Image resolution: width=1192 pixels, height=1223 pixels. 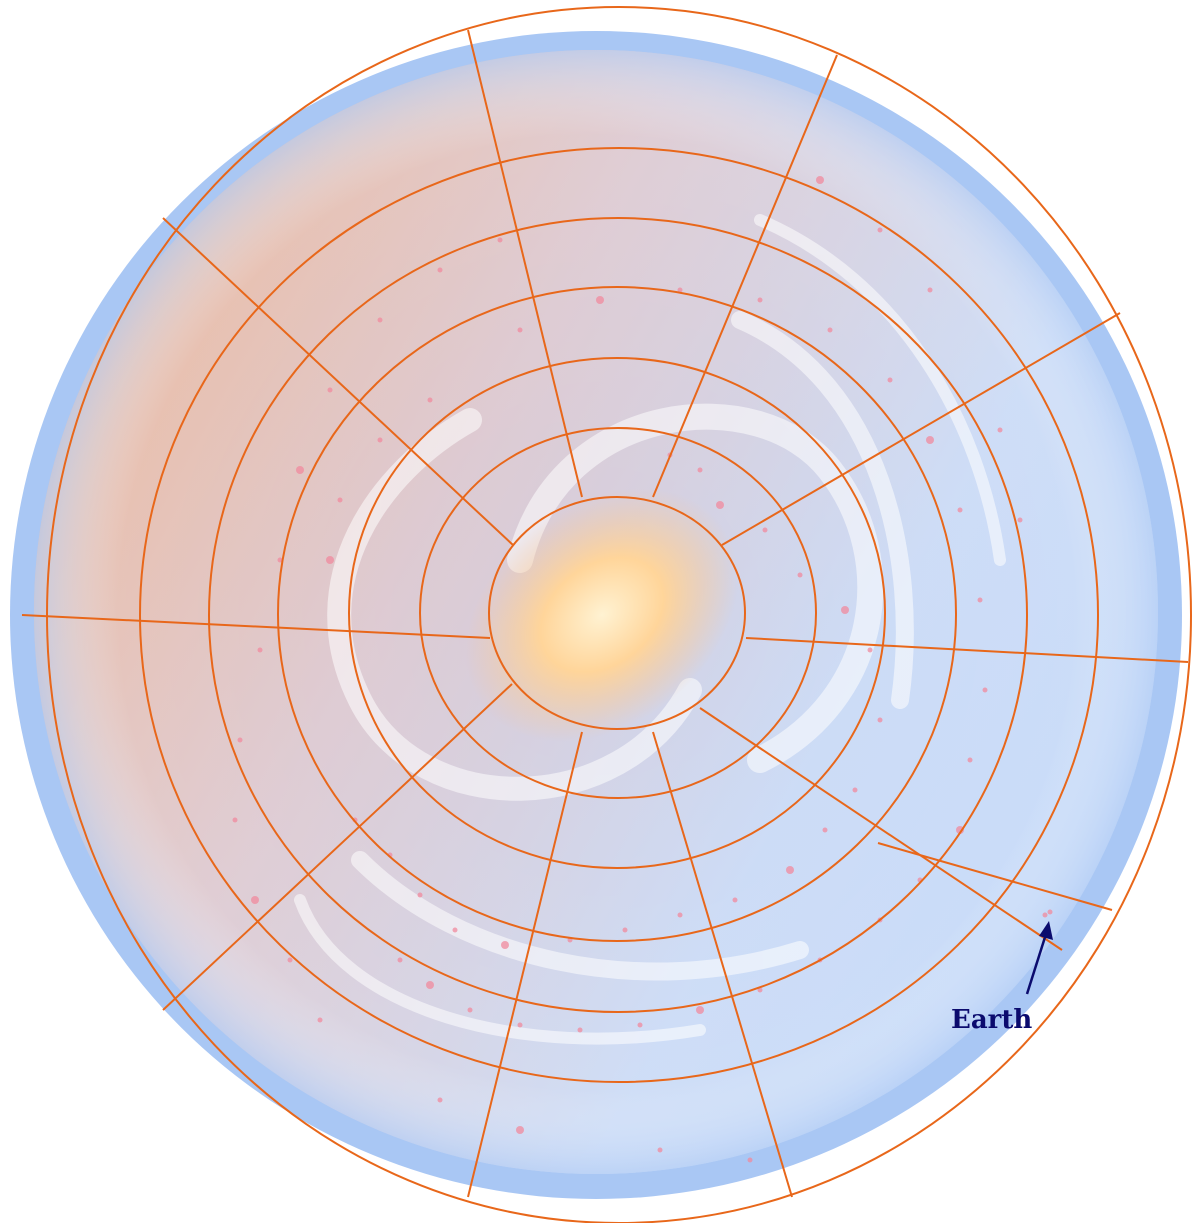 What do you see at coordinates (991, 1020) in the screenshot?
I see `earth-label: Earth` at bounding box center [991, 1020].